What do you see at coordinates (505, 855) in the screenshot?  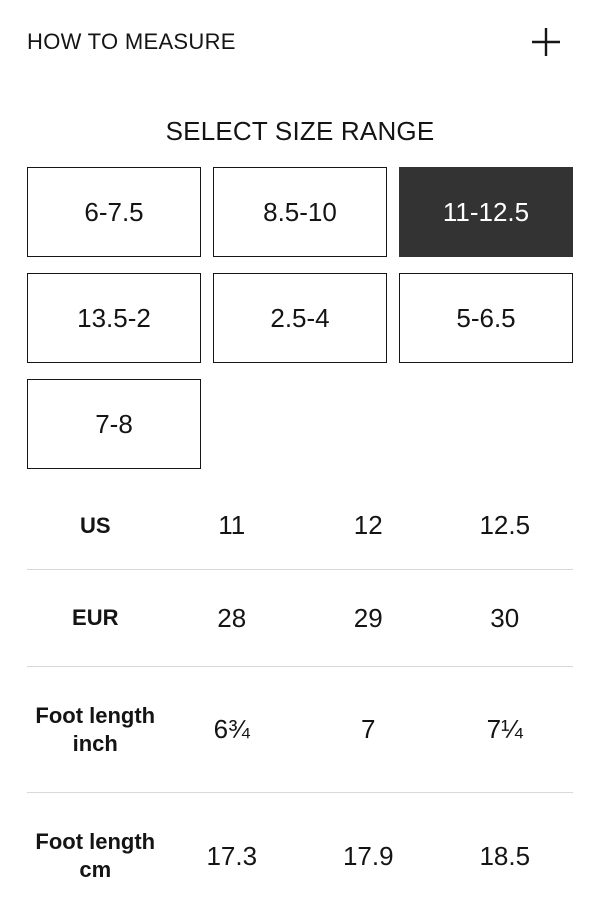 I see `cm-value-3: 18.5` at bounding box center [505, 855].